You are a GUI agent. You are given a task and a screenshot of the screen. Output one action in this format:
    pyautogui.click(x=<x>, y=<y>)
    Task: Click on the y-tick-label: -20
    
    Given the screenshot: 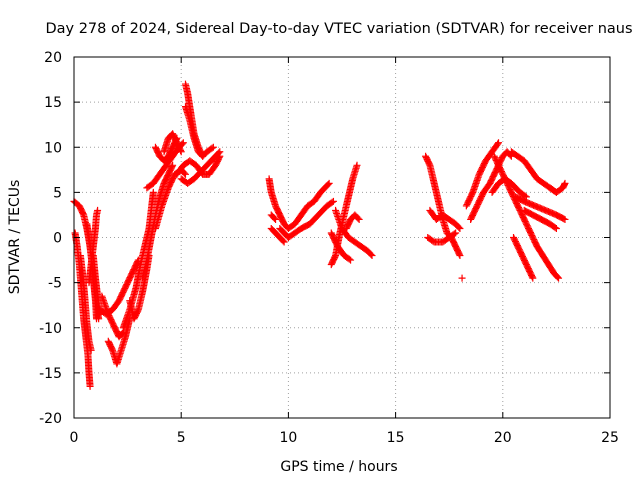 What is the action you would take?
    pyautogui.click(x=50, y=419)
    